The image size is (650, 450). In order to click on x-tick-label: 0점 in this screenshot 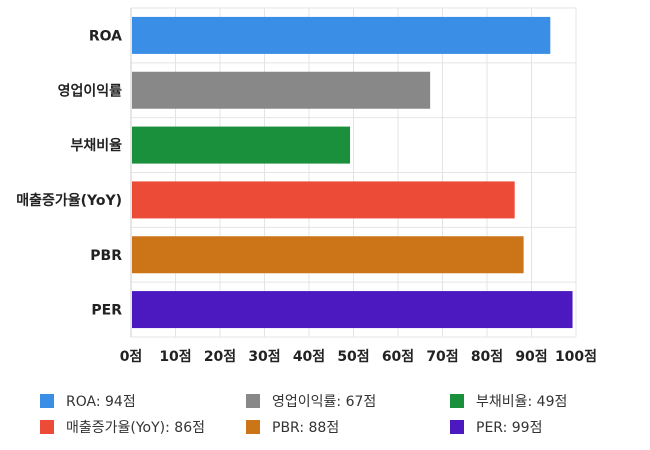, I will do `click(131, 356)`.